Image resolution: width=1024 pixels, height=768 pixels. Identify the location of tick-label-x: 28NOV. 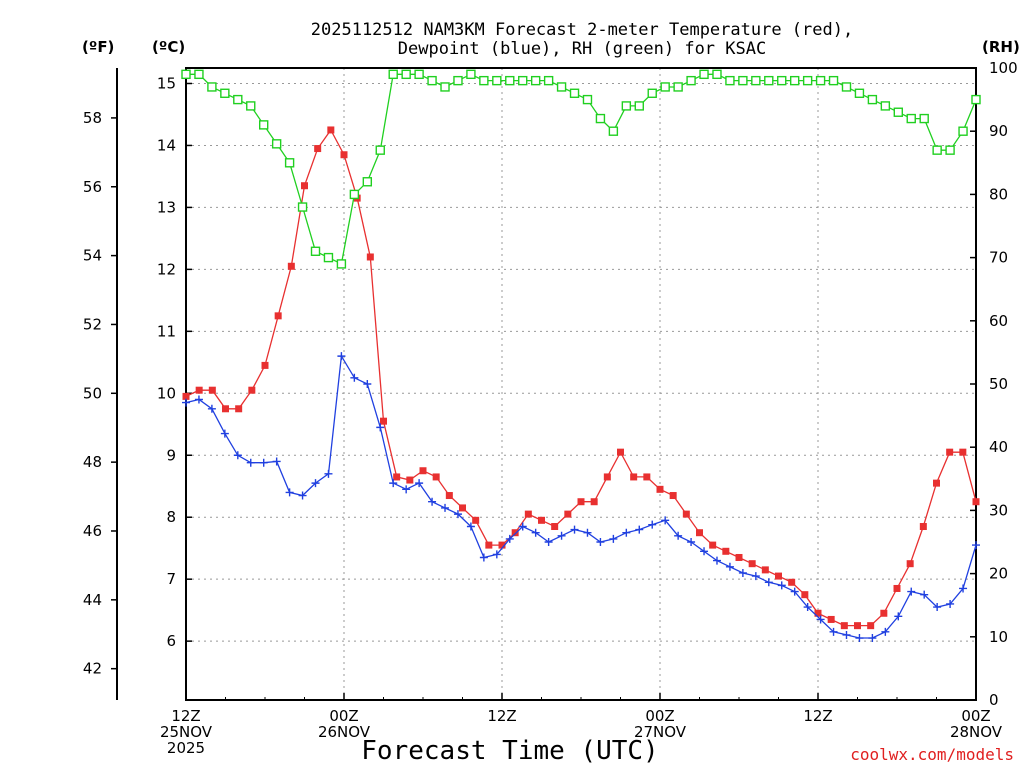
(976, 732).